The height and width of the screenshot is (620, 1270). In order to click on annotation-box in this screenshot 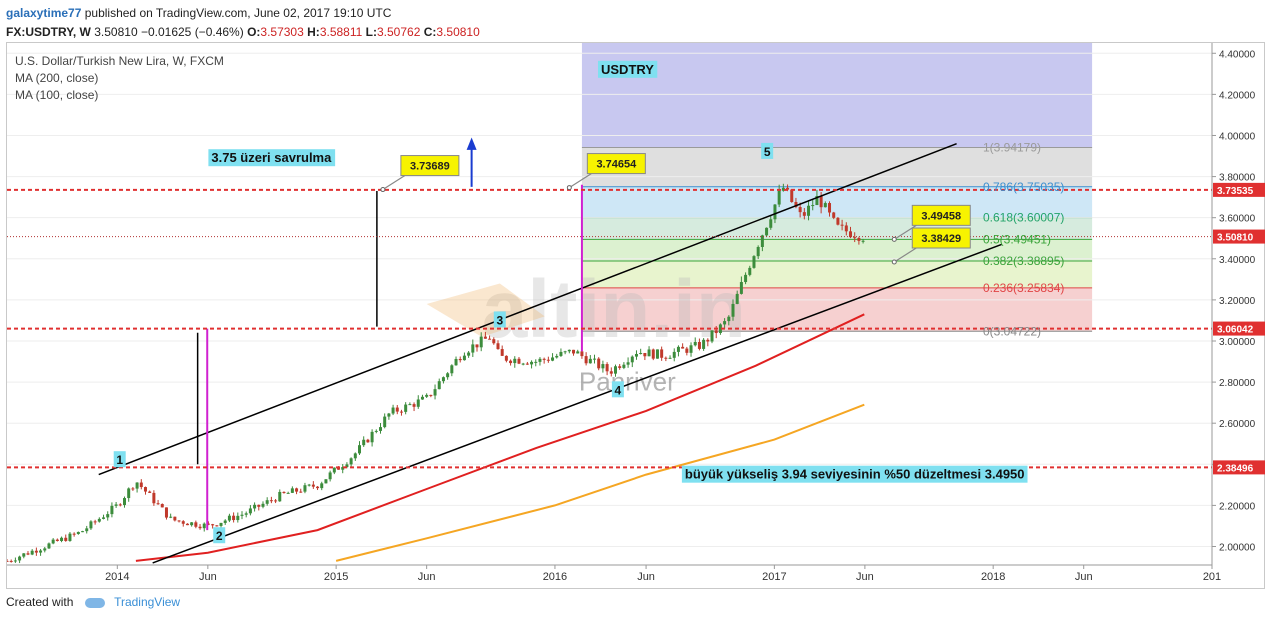, I will do `click(628, 69)`.